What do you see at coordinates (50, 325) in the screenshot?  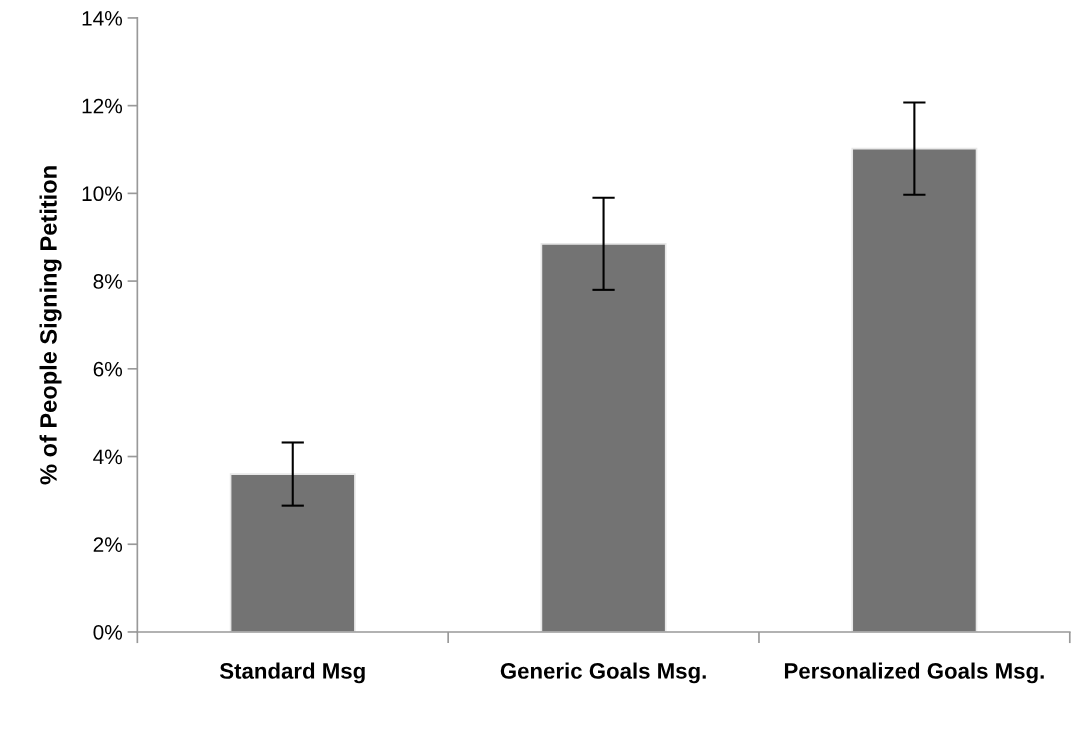 I see `y-axis-title: % of People Signing Petition` at bounding box center [50, 325].